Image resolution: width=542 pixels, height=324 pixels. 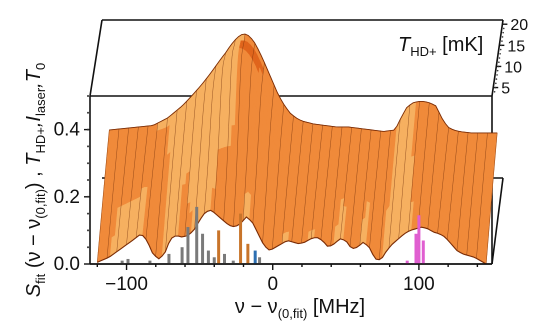 I want to click on depth-tick-label: 15, so click(x=516, y=46).